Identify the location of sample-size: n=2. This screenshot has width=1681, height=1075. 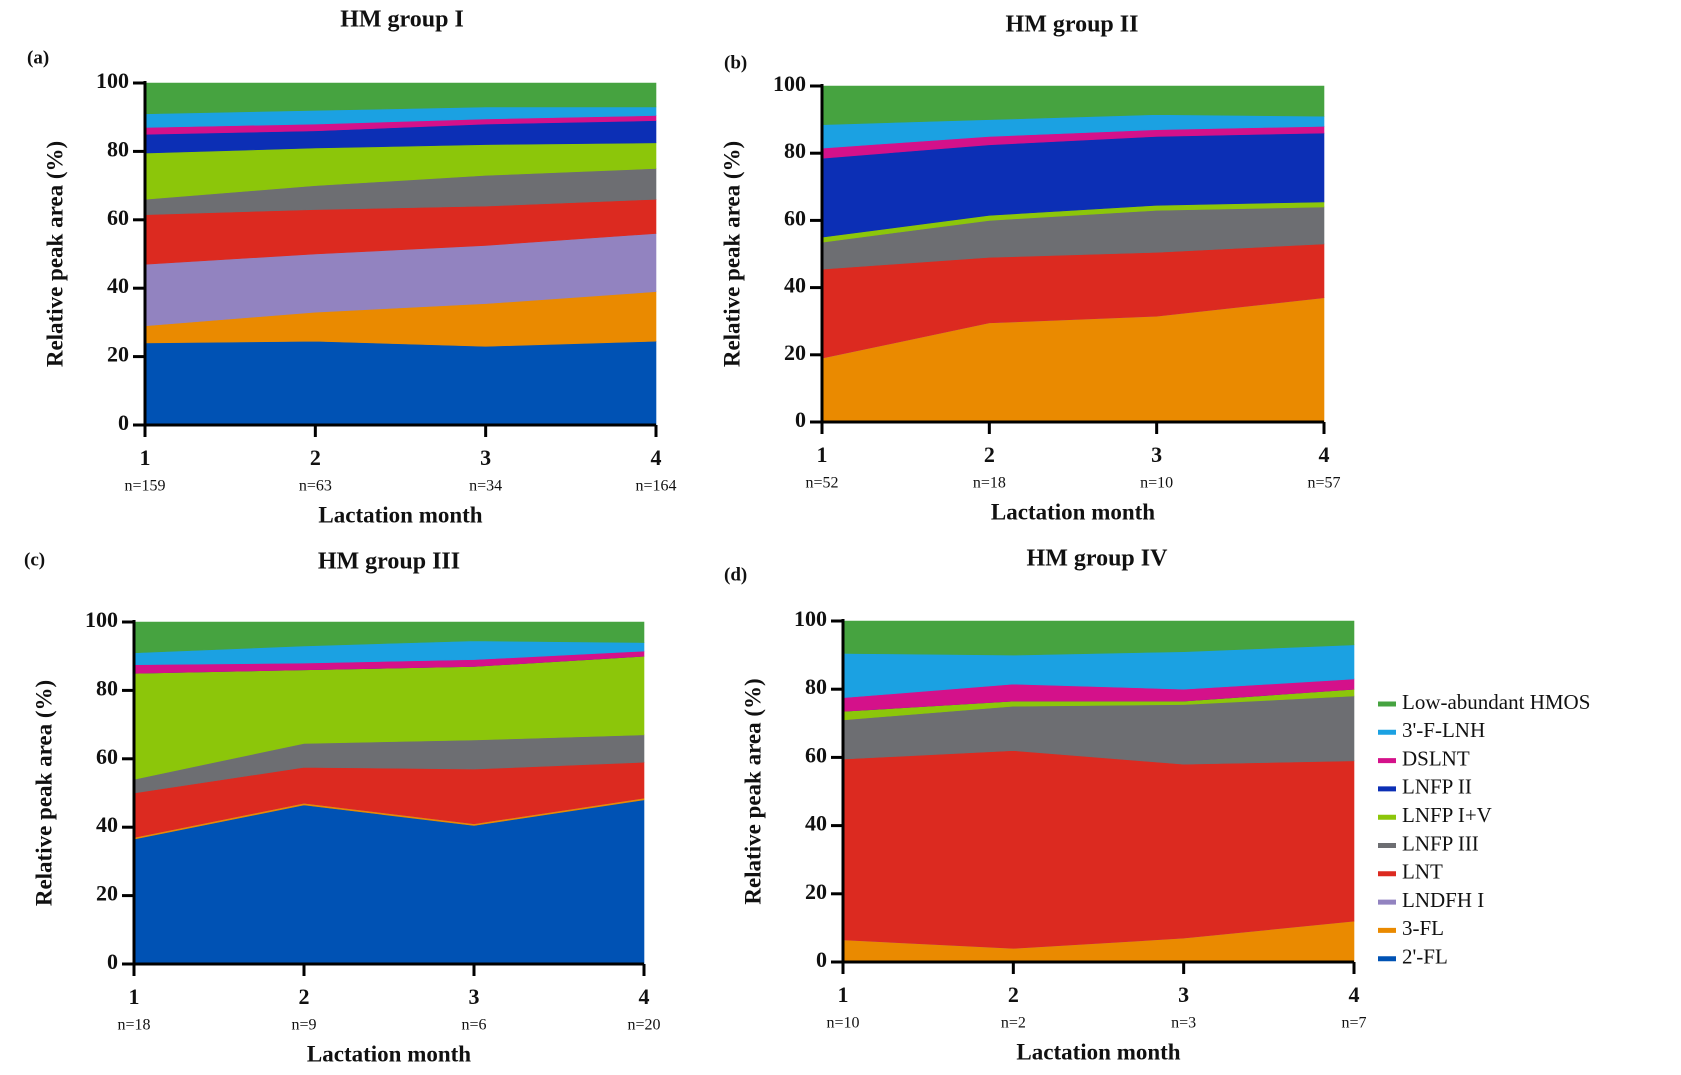
(1013, 1023).